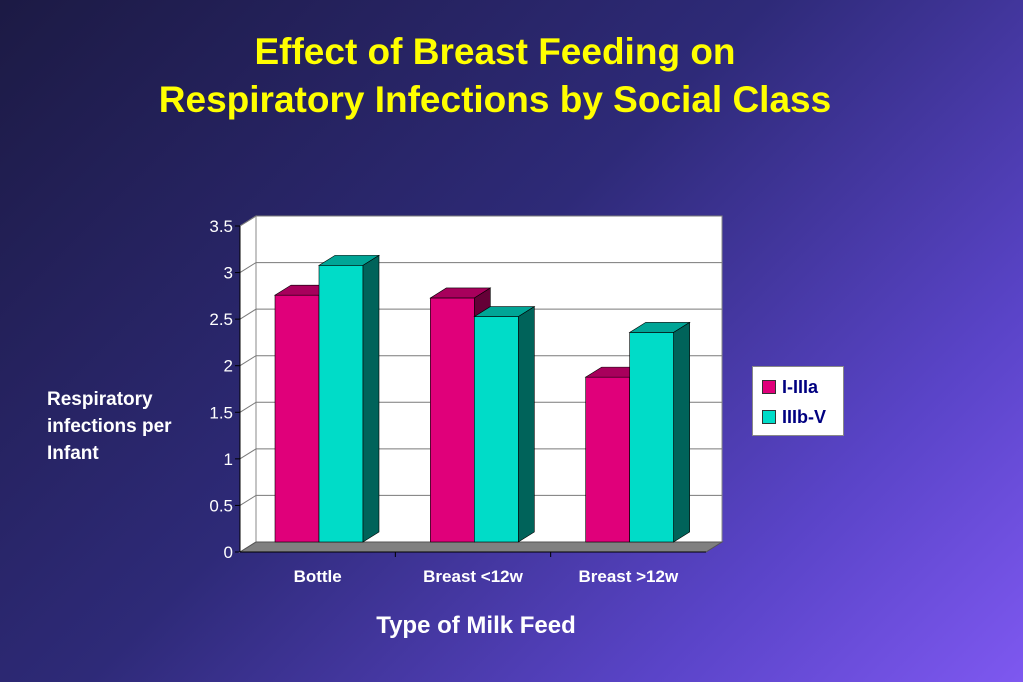  Describe the element at coordinates (495, 99) in the screenshot. I see `title-line-2: Respiratory Infections by Social Class` at that location.